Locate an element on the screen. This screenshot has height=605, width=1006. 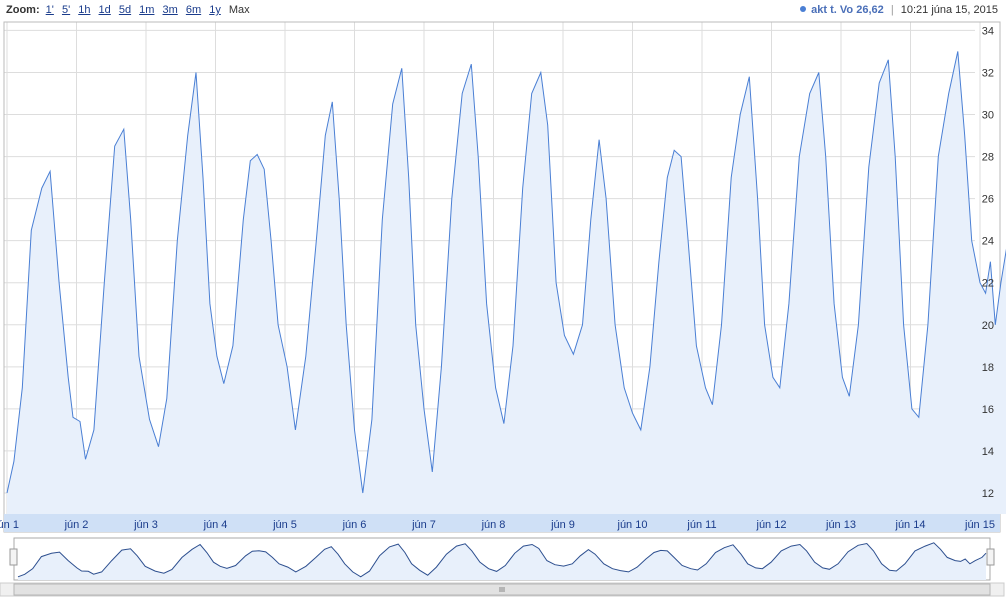
y-tick-label: 34 is located at coordinates (988, 31).